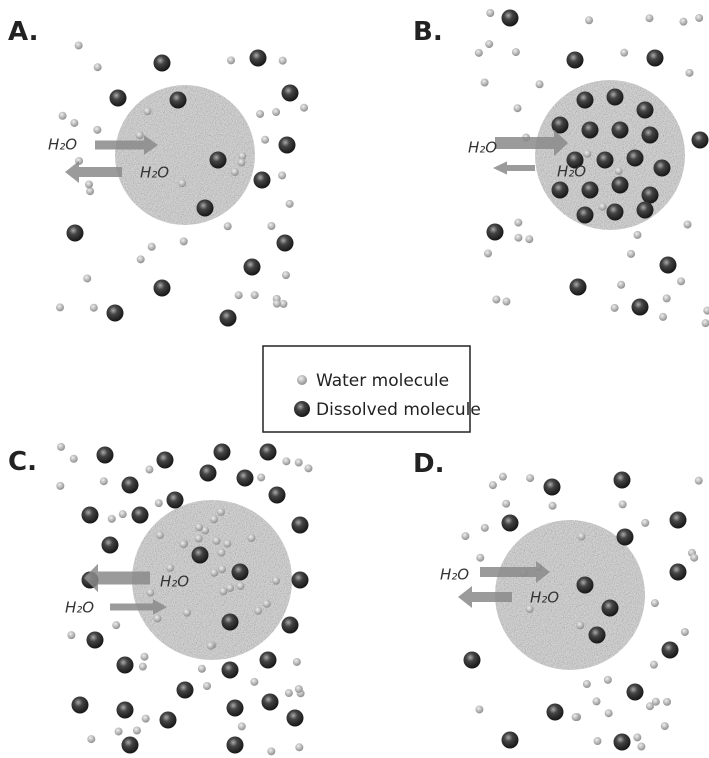 The image size is (709, 758). Describe the element at coordinates (302, 409) in the screenshot. I see `legend-dissolved-icon` at that location.